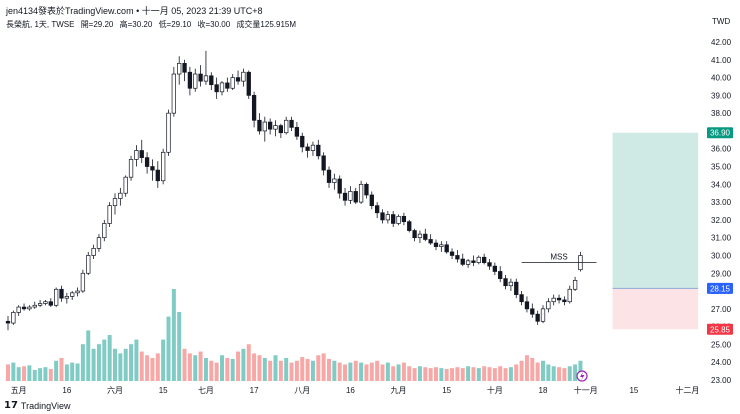  I want to click on close-value: 收=30.00, so click(214, 24).